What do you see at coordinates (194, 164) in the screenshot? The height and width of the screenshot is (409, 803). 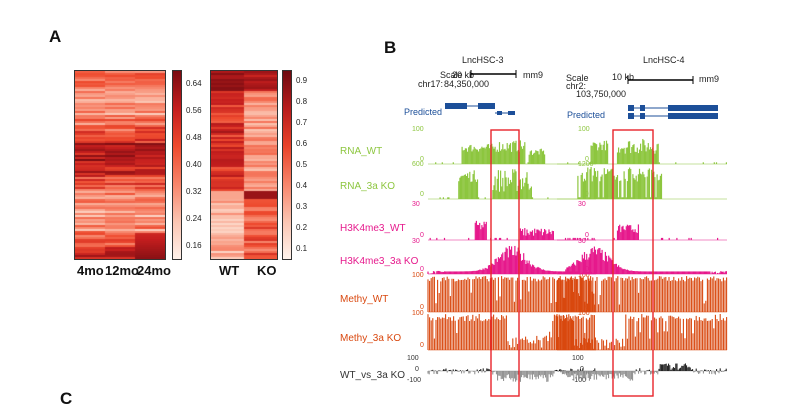 I see `colorbar-age-tick: 0.40` at bounding box center [194, 164].